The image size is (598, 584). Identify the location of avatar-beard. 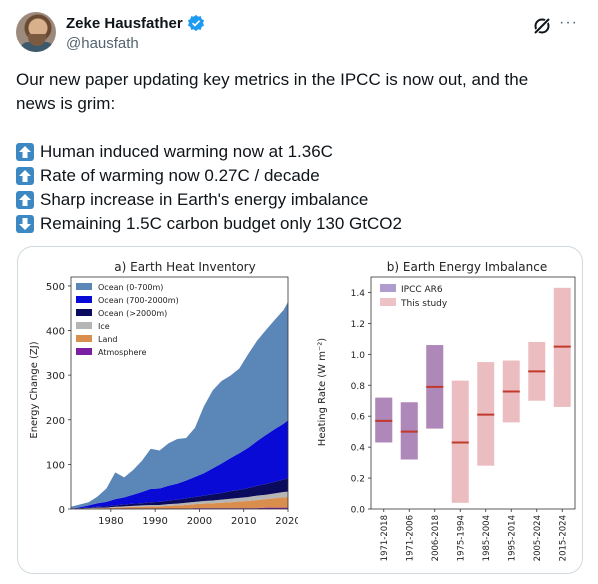
(37, 40).